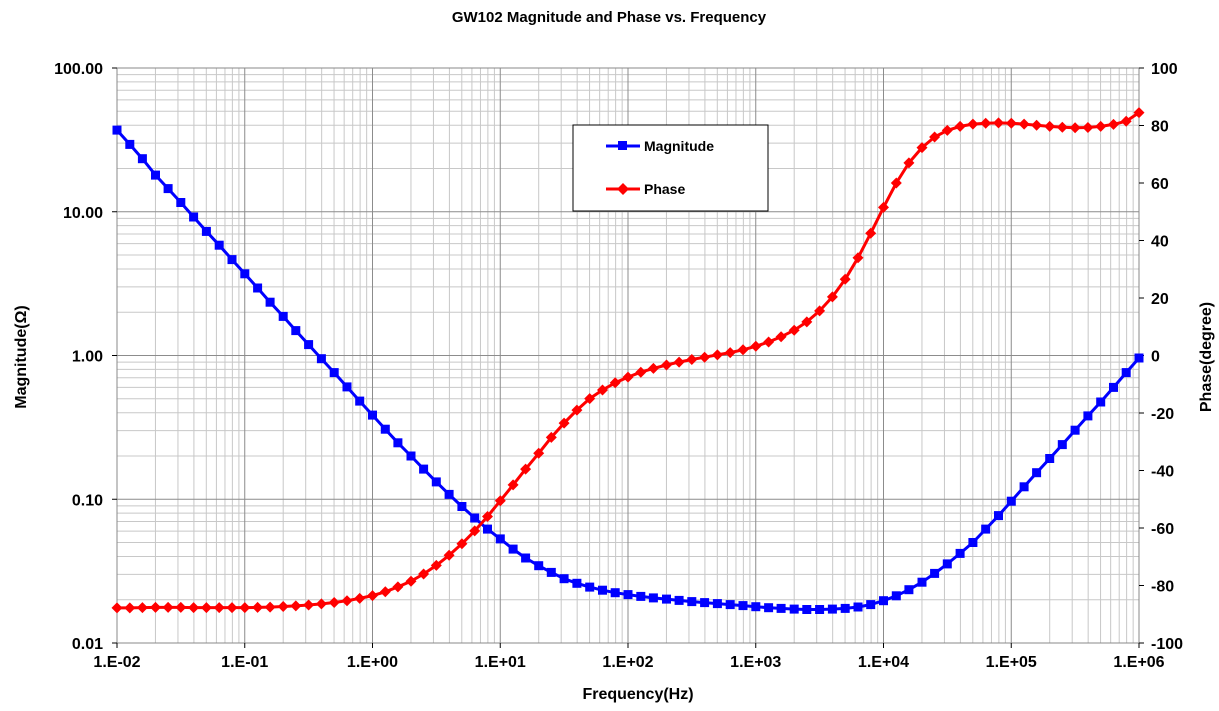 Image resolution: width=1219 pixels, height=711 pixels. I want to click on y-right-tick-label: 100, so click(1164, 69).